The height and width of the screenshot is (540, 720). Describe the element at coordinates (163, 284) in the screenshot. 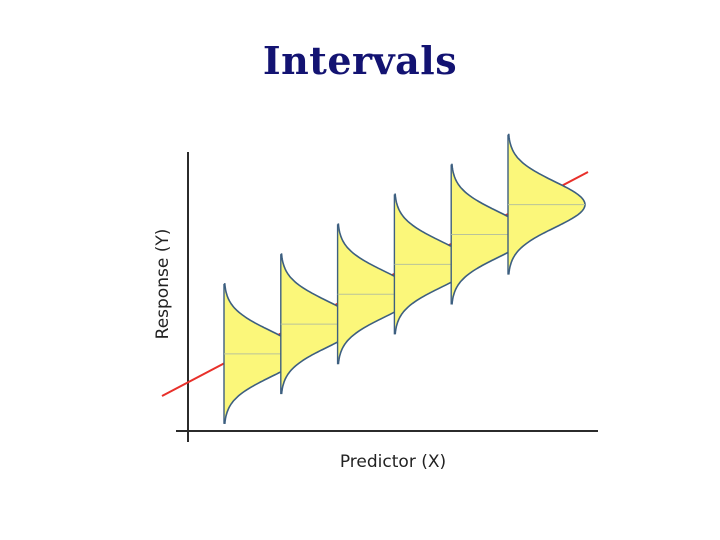

I see `y-axis-label: Response (Y)` at that location.